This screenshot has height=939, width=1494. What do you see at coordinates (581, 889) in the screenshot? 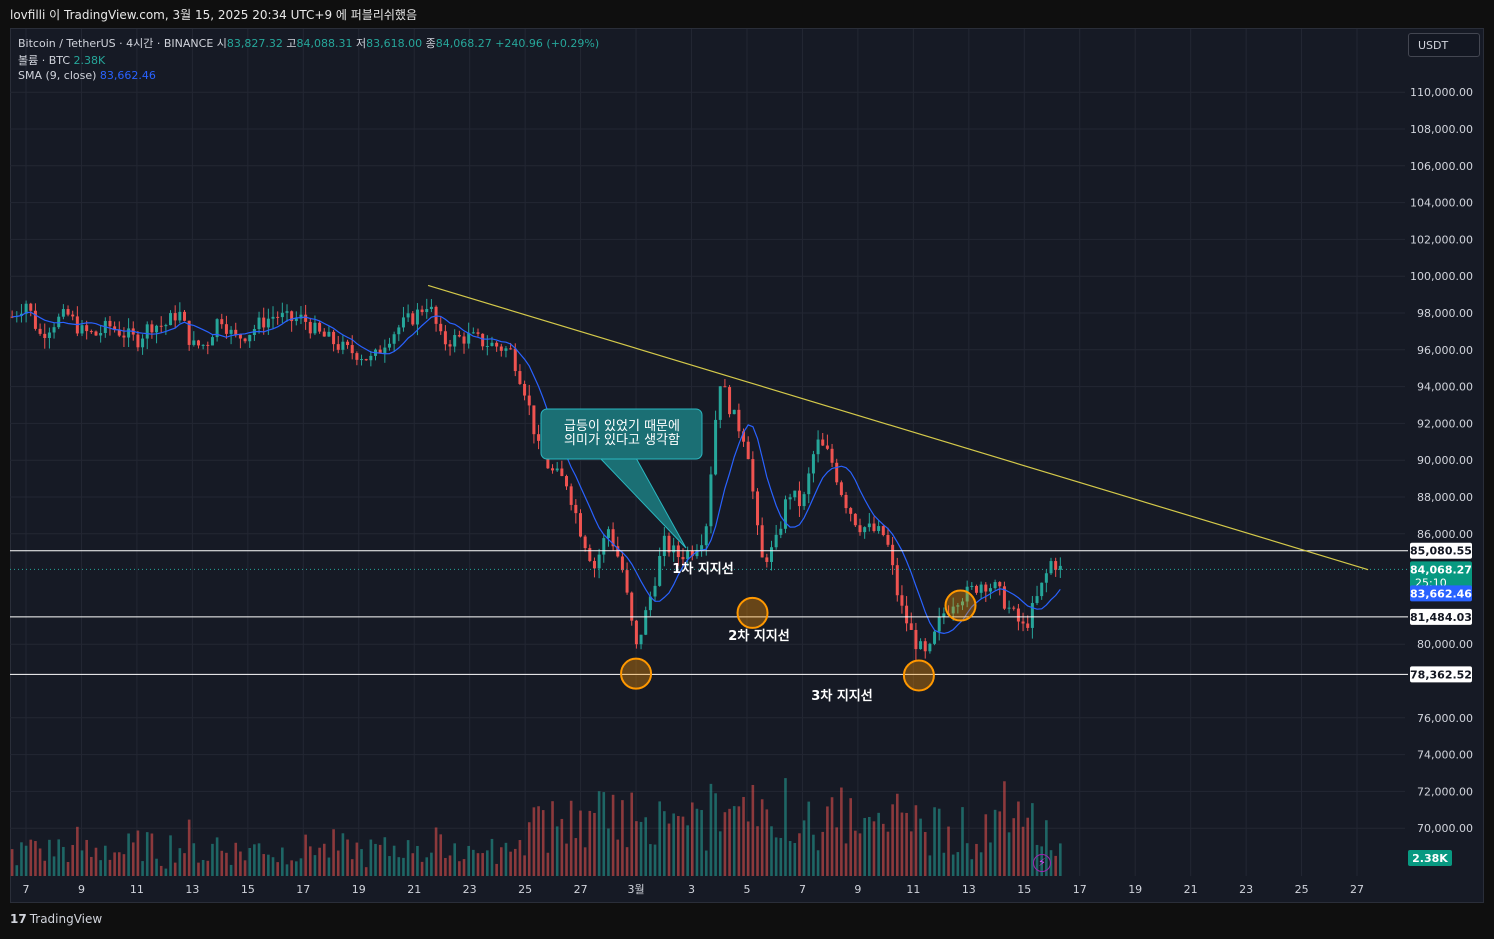
I see `x-tick-label: 27` at bounding box center [581, 889].